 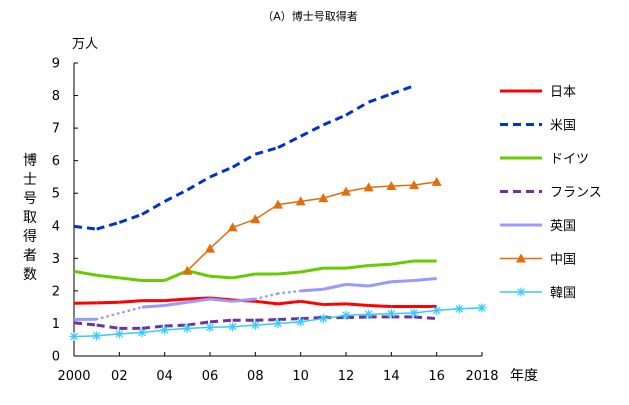 I want to click on legend-label: 韓国, so click(x=563, y=293).